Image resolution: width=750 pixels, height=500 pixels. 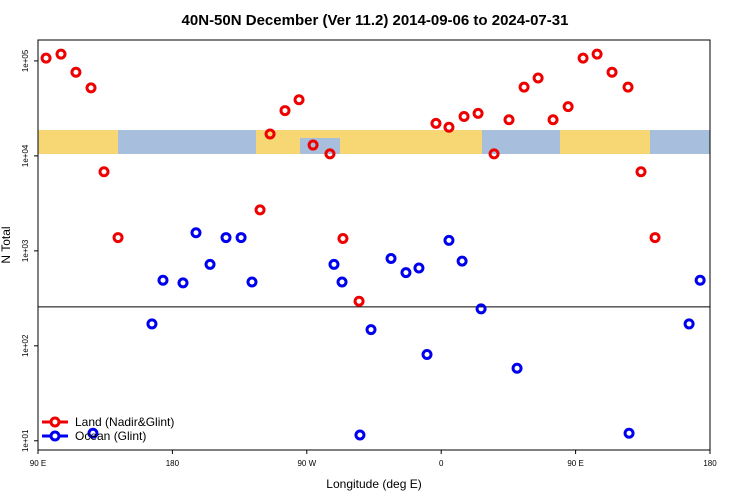 I want to click on y-tick-label: 1e+04, so click(x=25, y=155).